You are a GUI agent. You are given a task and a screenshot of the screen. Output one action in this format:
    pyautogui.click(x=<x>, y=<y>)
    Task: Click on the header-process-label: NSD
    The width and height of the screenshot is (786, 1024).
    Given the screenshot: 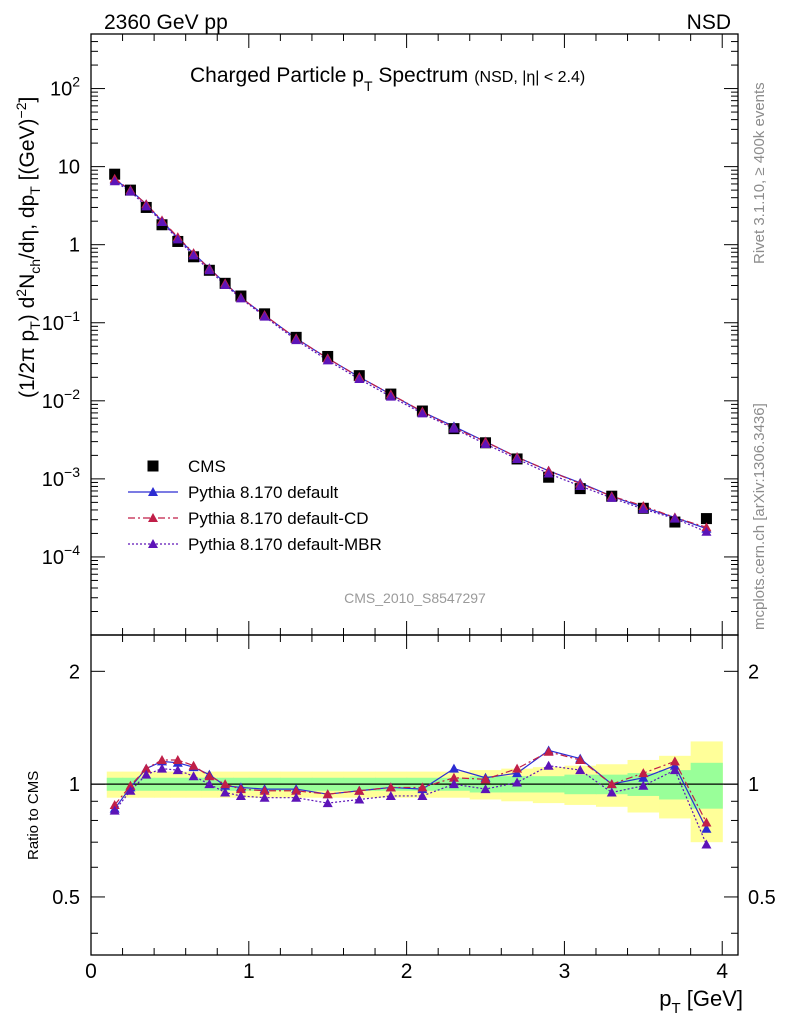 What is the action you would take?
    pyautogui.click(x=709, y=22)
    